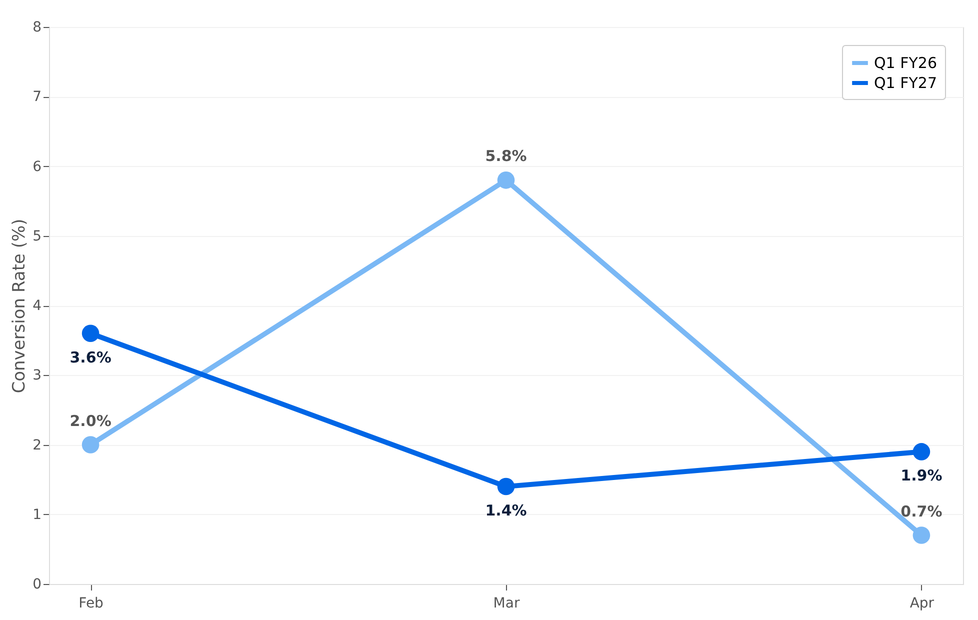 The height and width of the screenshot is (620, 978). What do you see at coordinates (905, 83) in the screenshot?
I see `legend-label: Q1 FY27` at bounding box center [905, 83].